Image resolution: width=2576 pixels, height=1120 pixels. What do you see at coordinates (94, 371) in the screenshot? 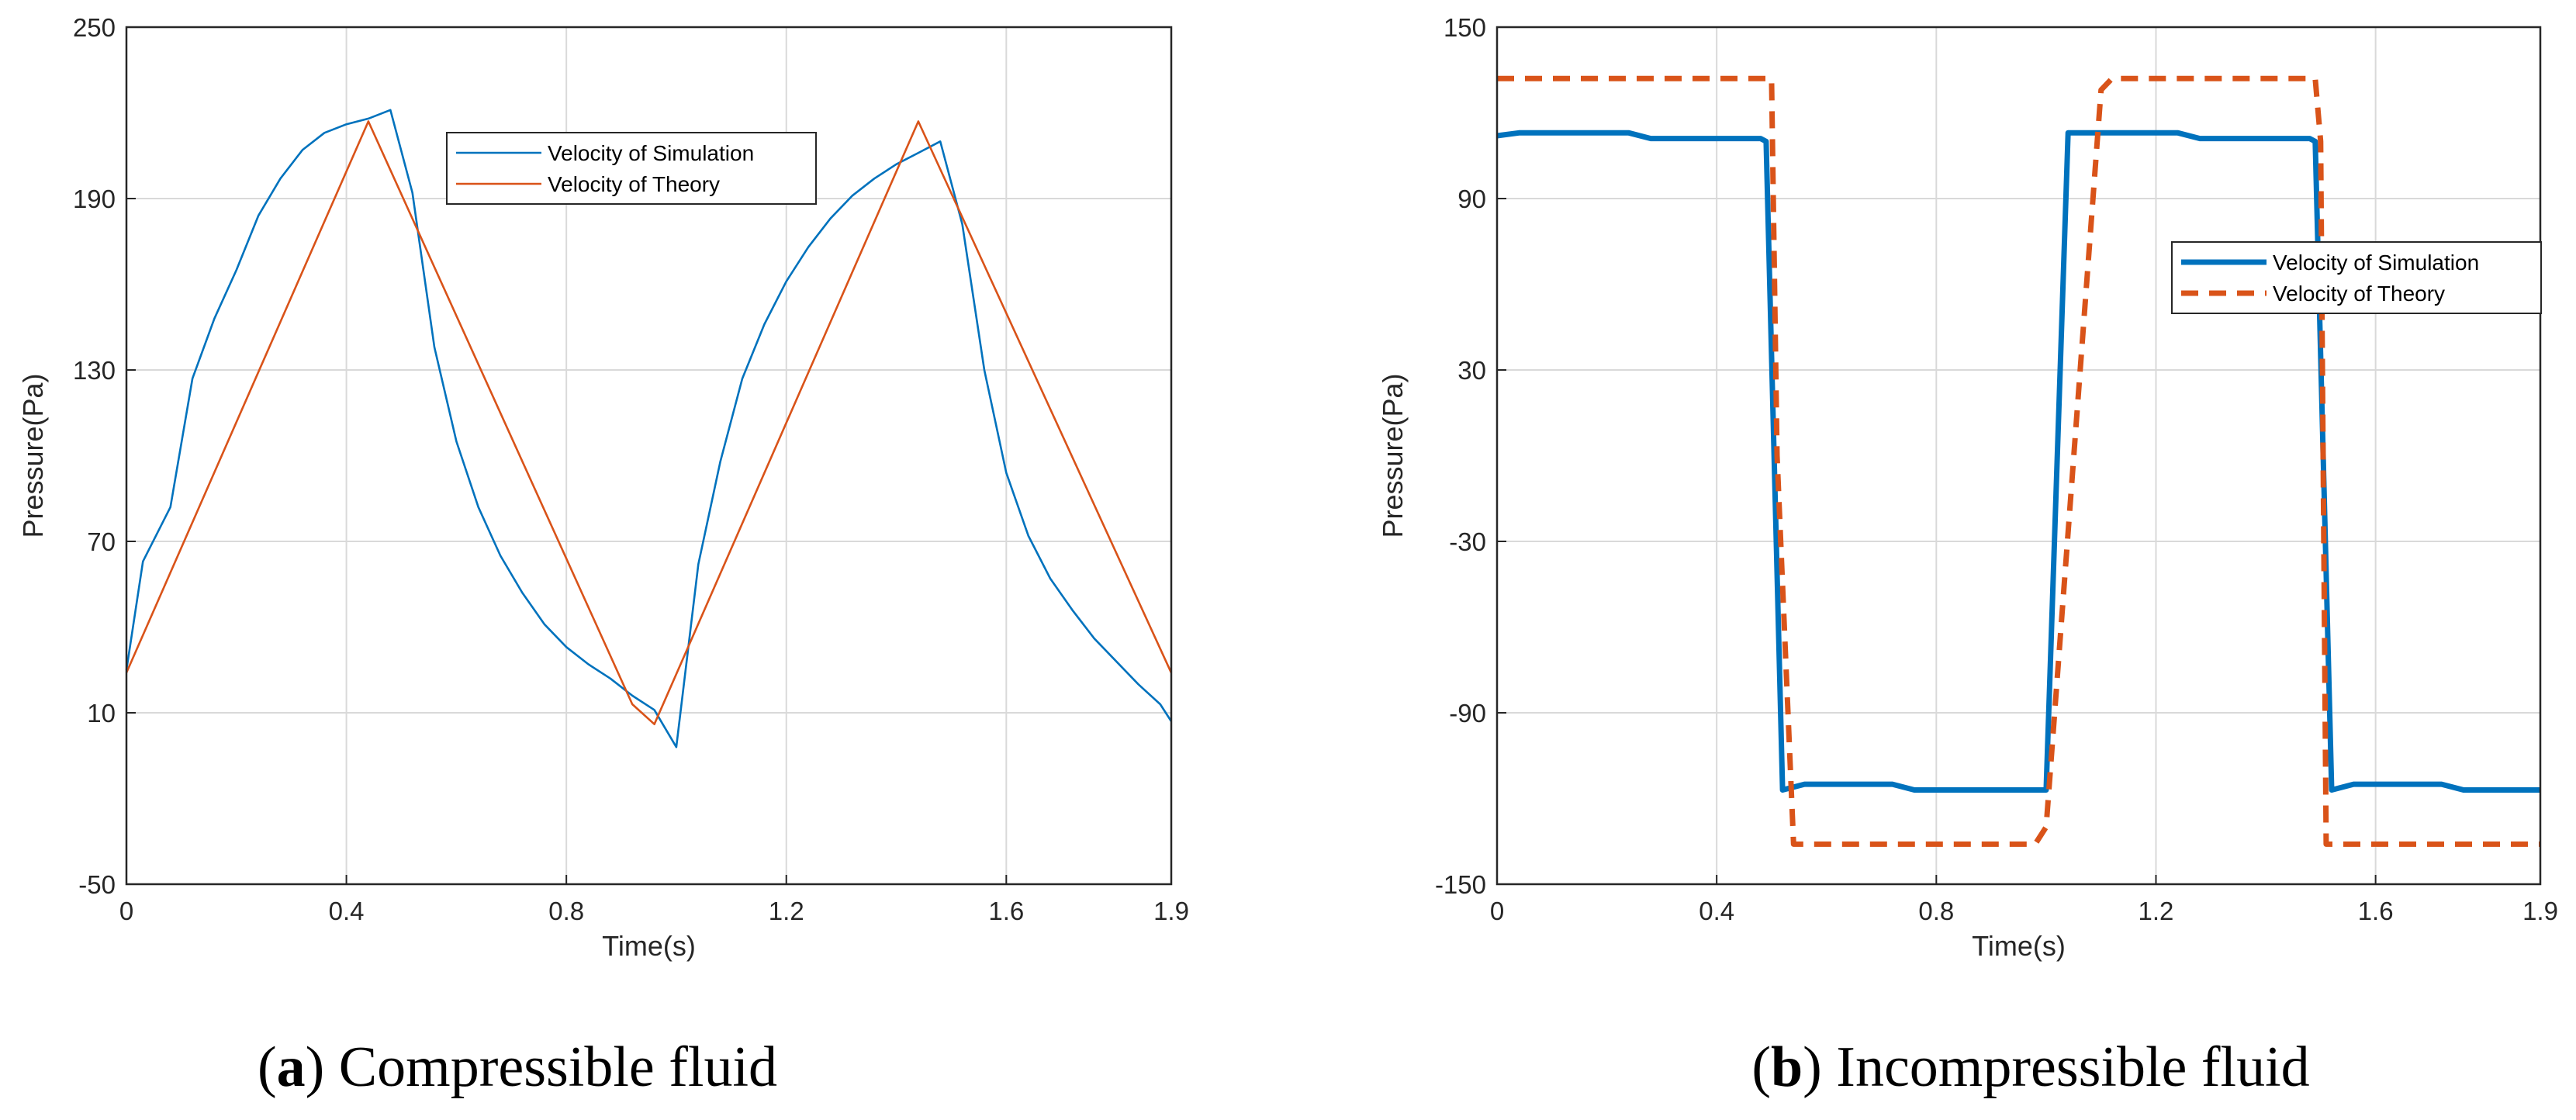
I see `y-tick-label: 130` at bounding box center [94, 371].